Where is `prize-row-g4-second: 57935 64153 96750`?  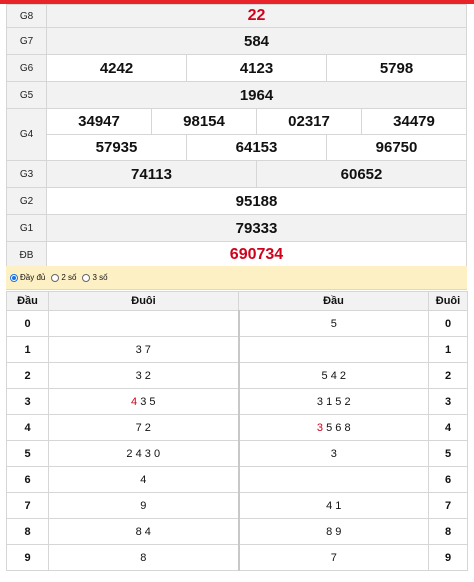
prize-row-g4-second: 57935 64153 96750 is located at coordinates (237, 147).